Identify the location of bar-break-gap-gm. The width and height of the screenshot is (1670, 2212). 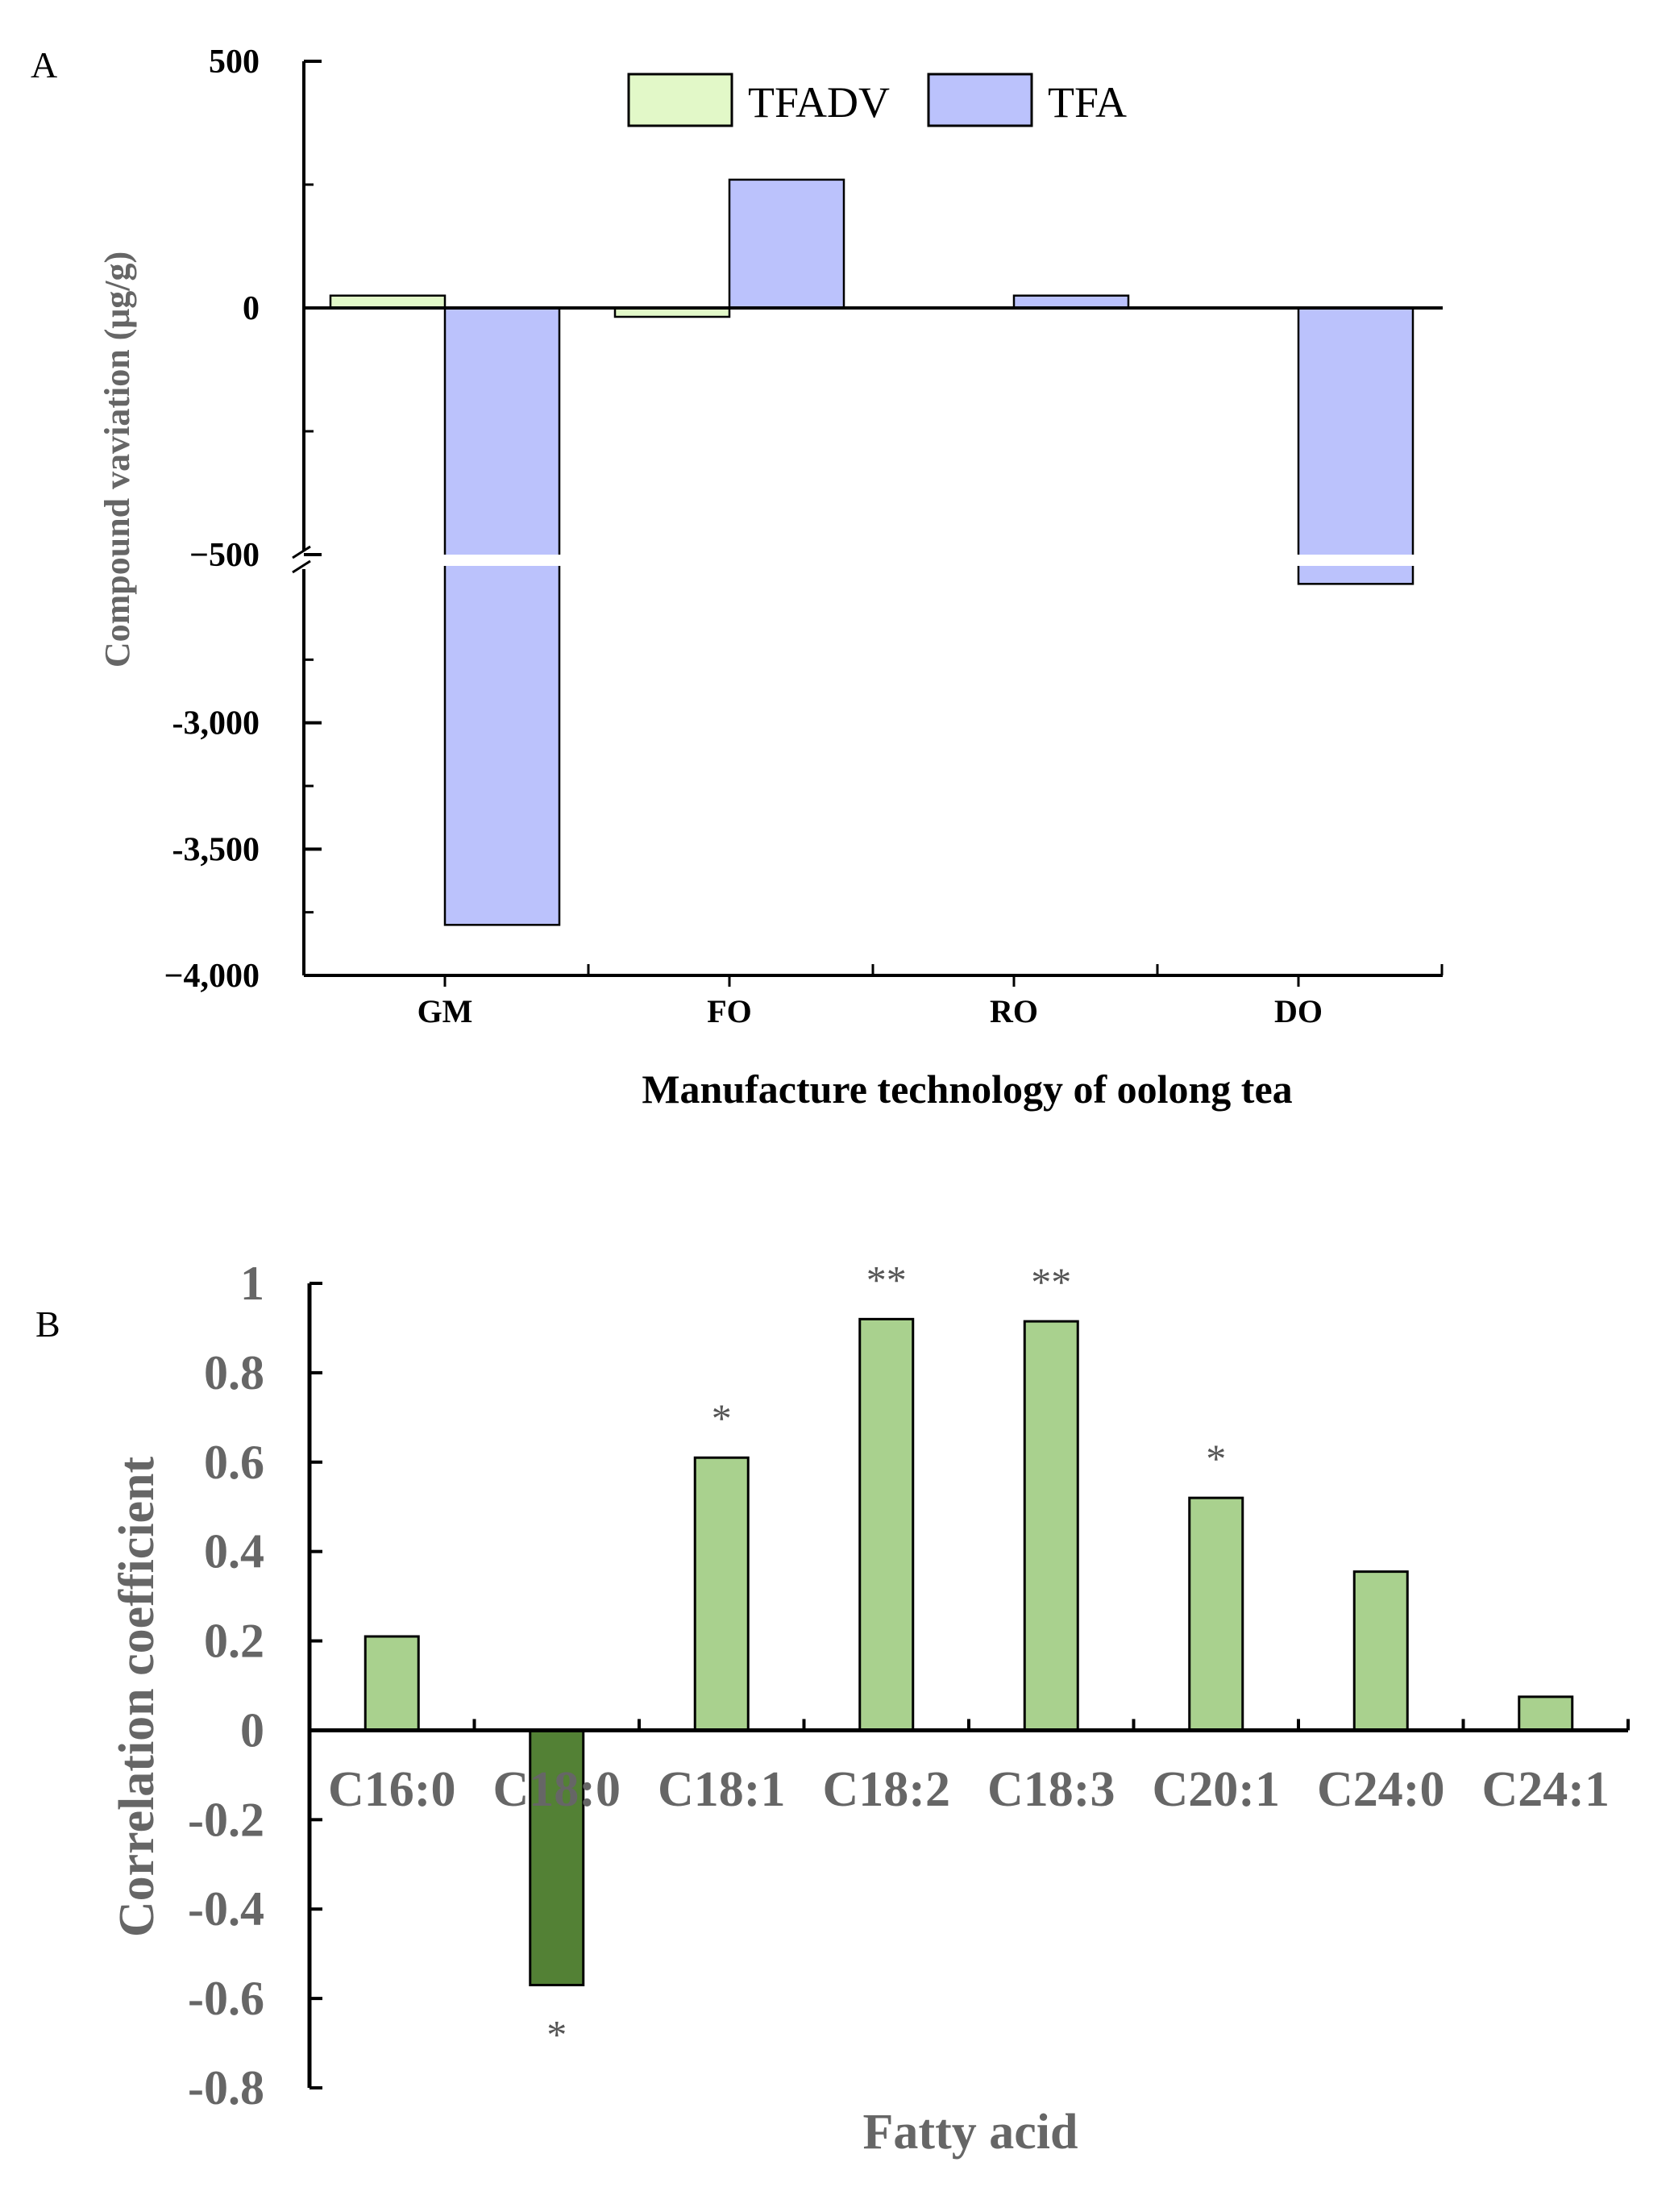
(502, 560).